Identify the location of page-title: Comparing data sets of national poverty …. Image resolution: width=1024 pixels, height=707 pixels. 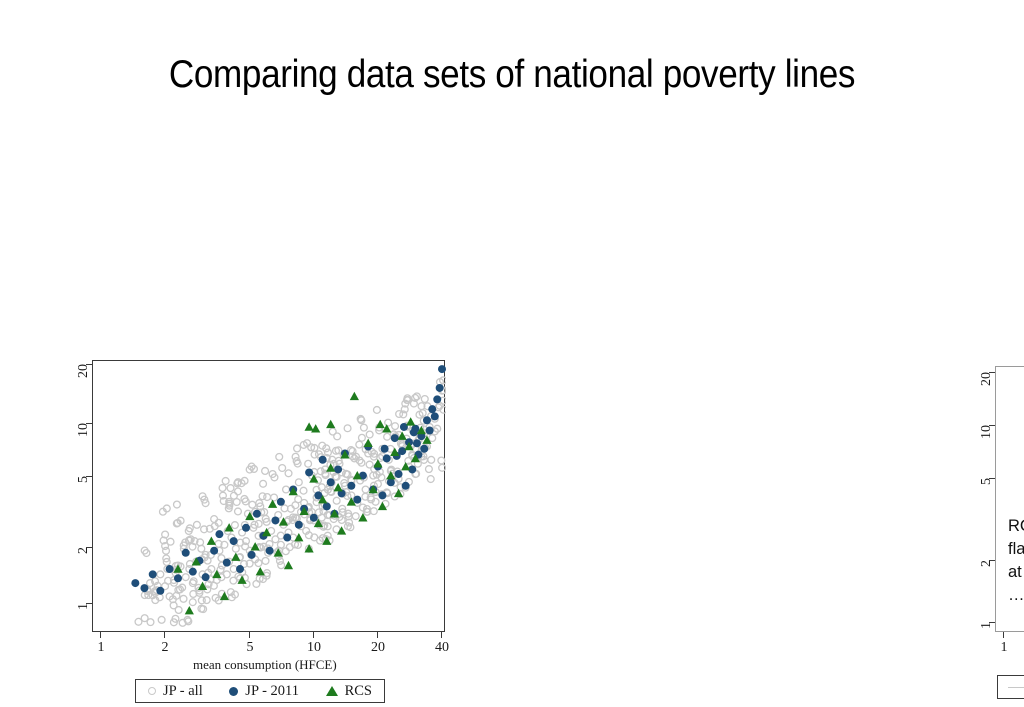
(512, 74).